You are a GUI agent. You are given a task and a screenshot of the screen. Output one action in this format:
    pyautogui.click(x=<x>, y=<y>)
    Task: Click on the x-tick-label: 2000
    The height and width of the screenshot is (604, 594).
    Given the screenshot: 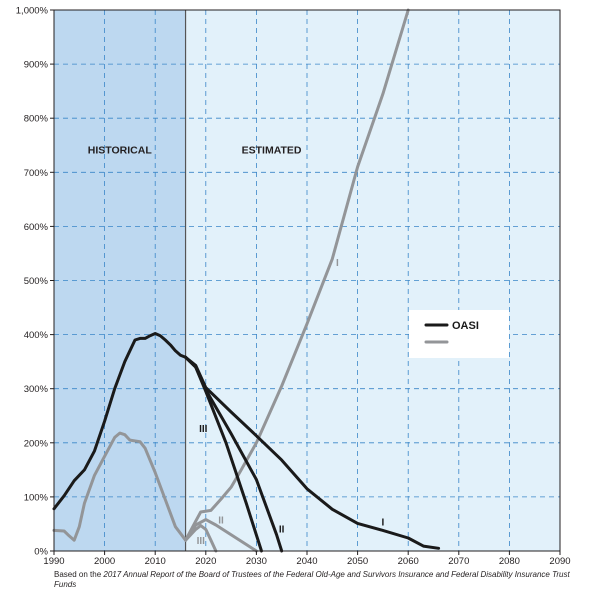 What is the action you would take?
    pyautogui.click(x=104, y=561)
    